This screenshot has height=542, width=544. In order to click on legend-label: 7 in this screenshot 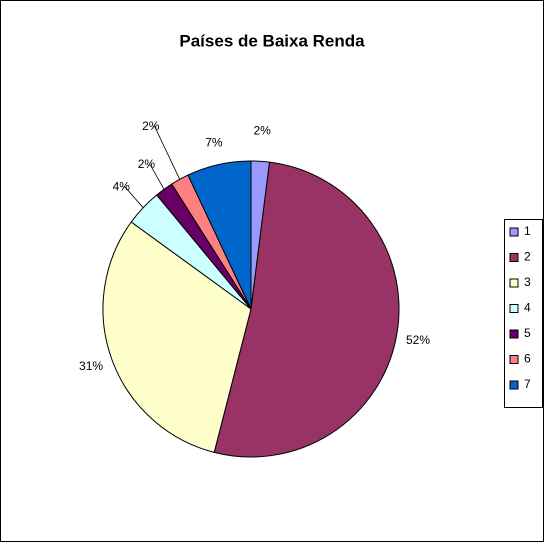, I will do `click(527, 384)`.